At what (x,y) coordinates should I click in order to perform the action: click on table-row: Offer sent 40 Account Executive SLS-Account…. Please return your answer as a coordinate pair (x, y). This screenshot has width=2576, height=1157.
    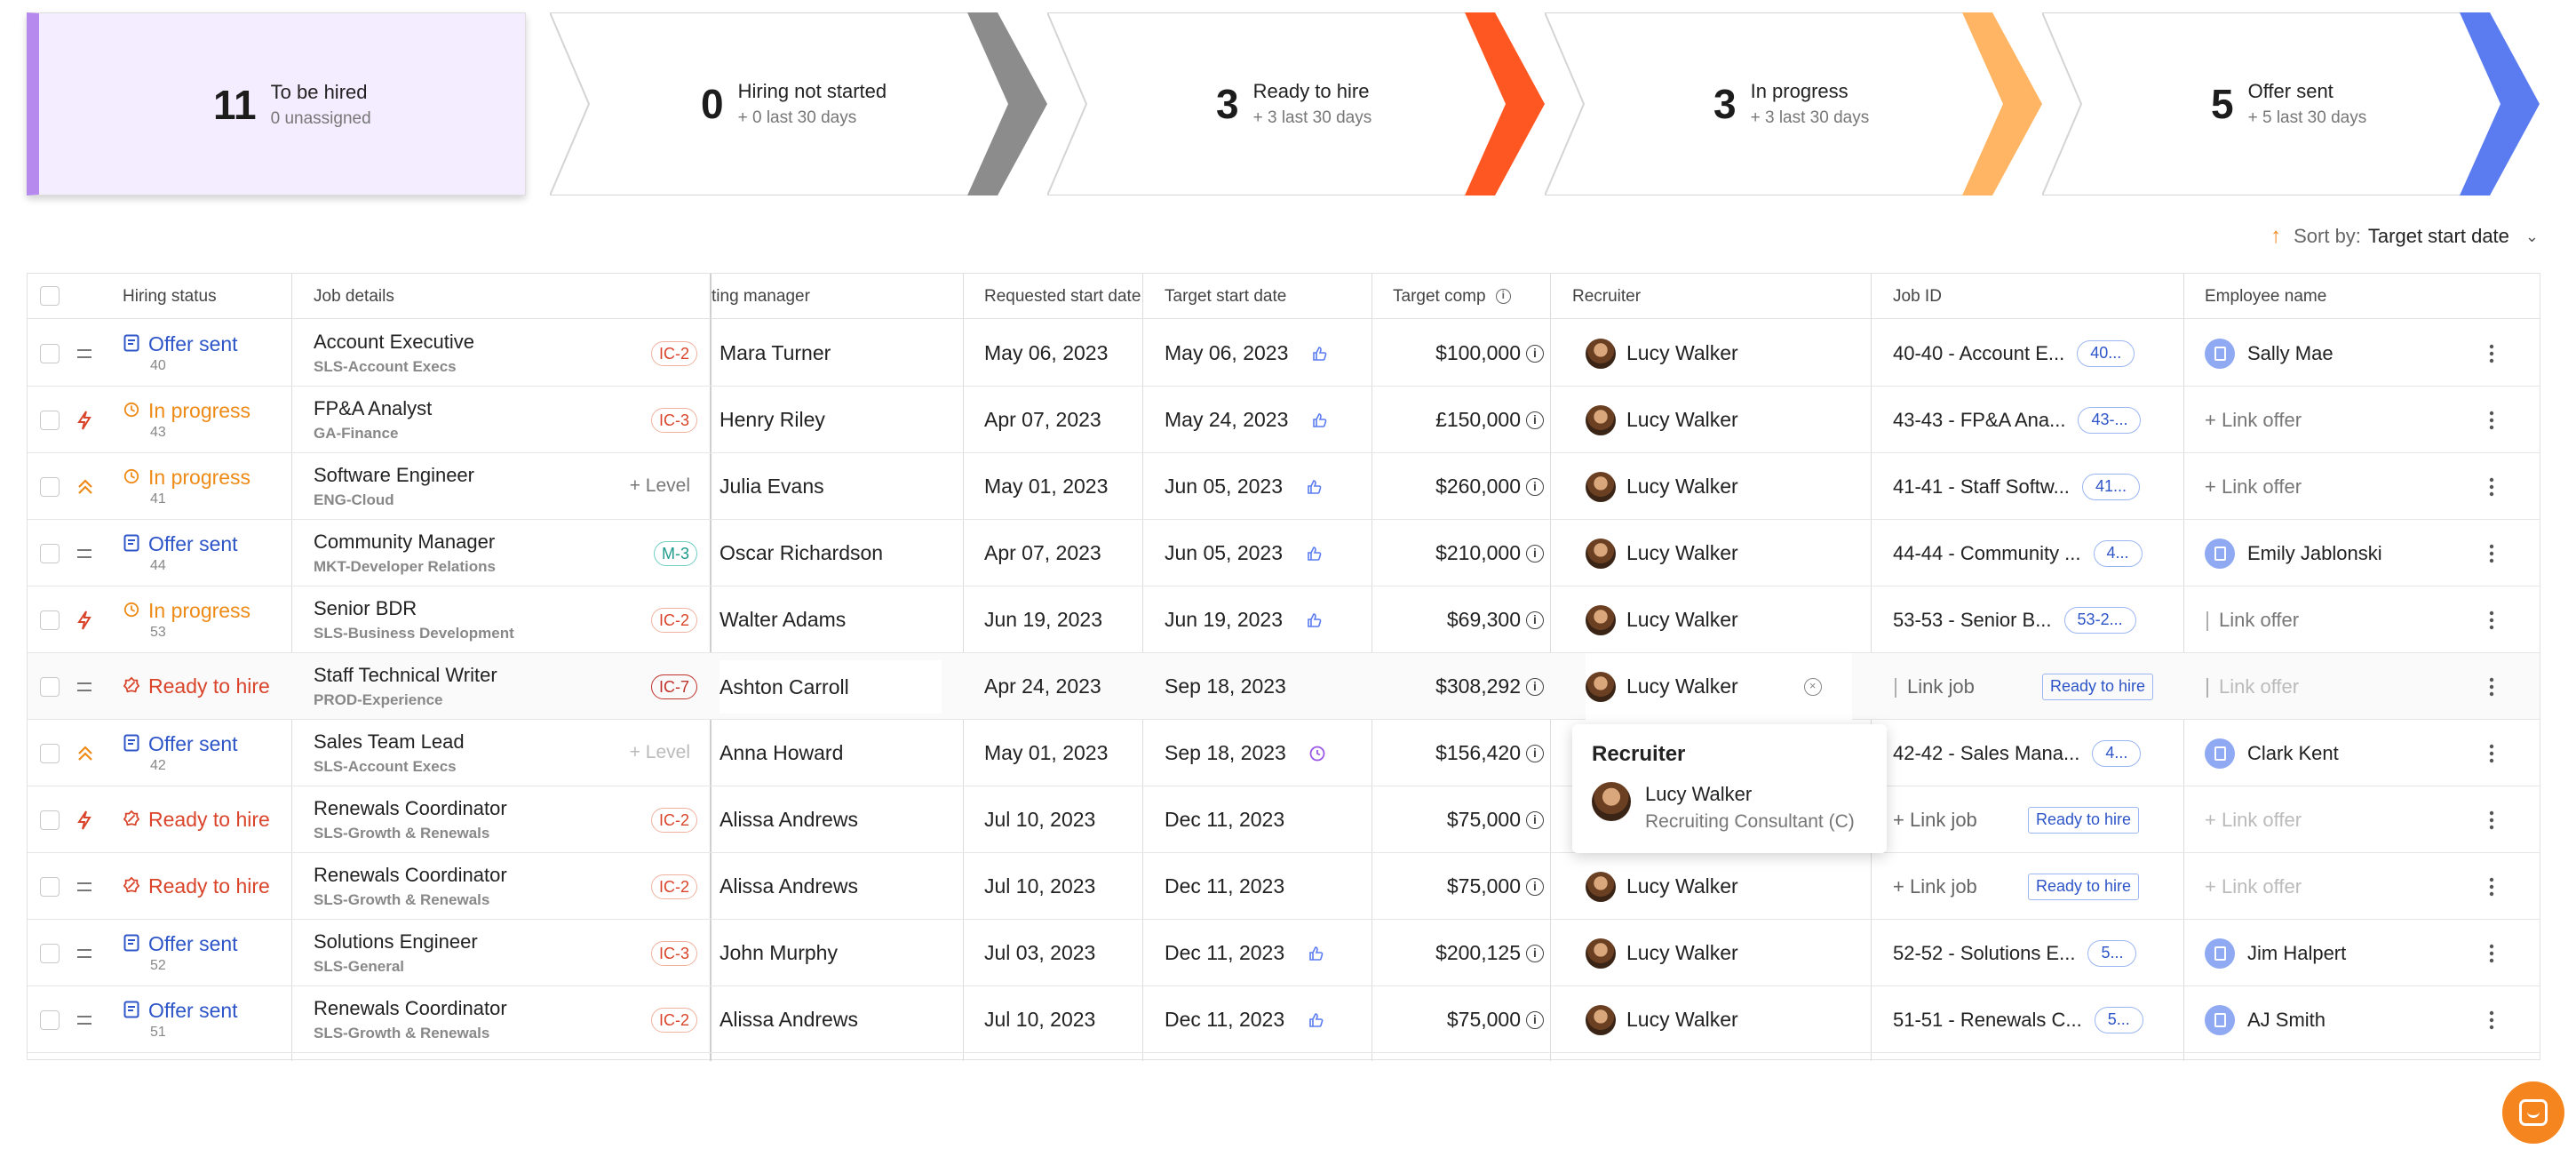
    Looking at the image, I should click on (1284, 354).